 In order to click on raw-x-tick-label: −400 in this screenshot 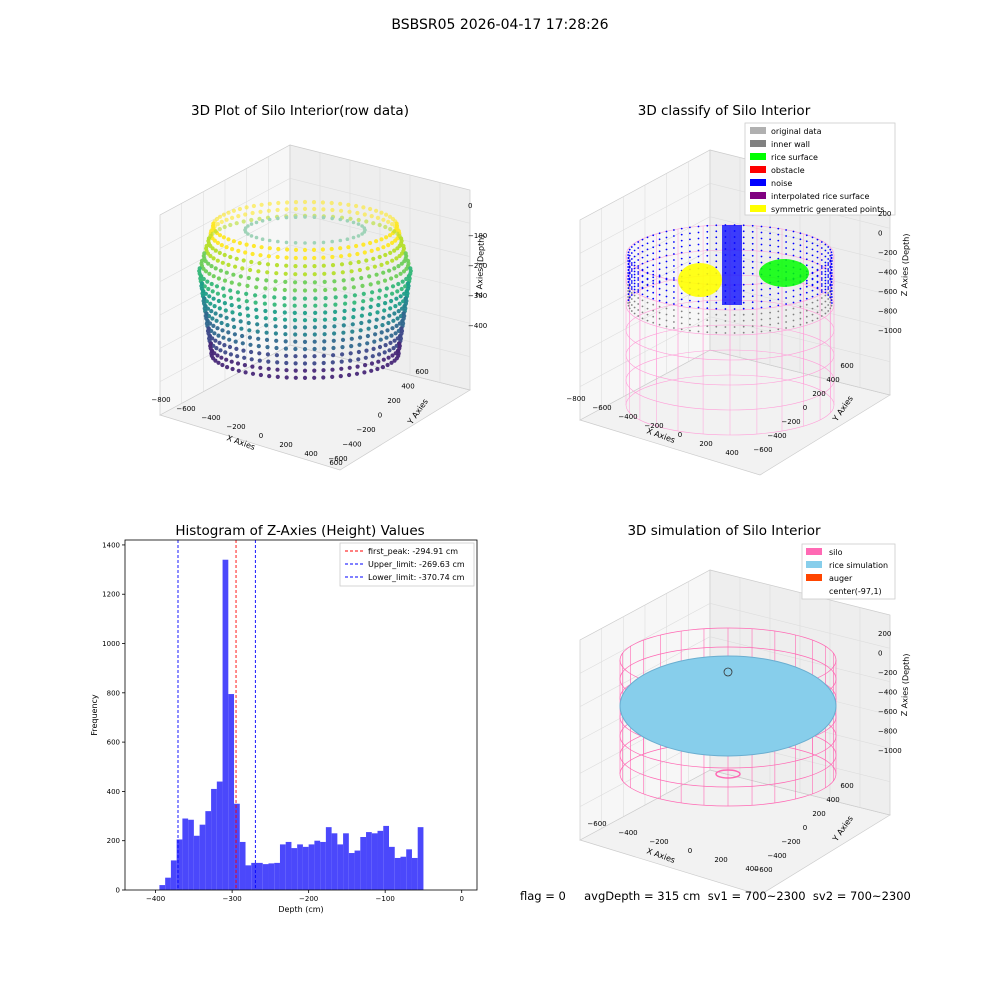, I will do `click(210, 418)`.